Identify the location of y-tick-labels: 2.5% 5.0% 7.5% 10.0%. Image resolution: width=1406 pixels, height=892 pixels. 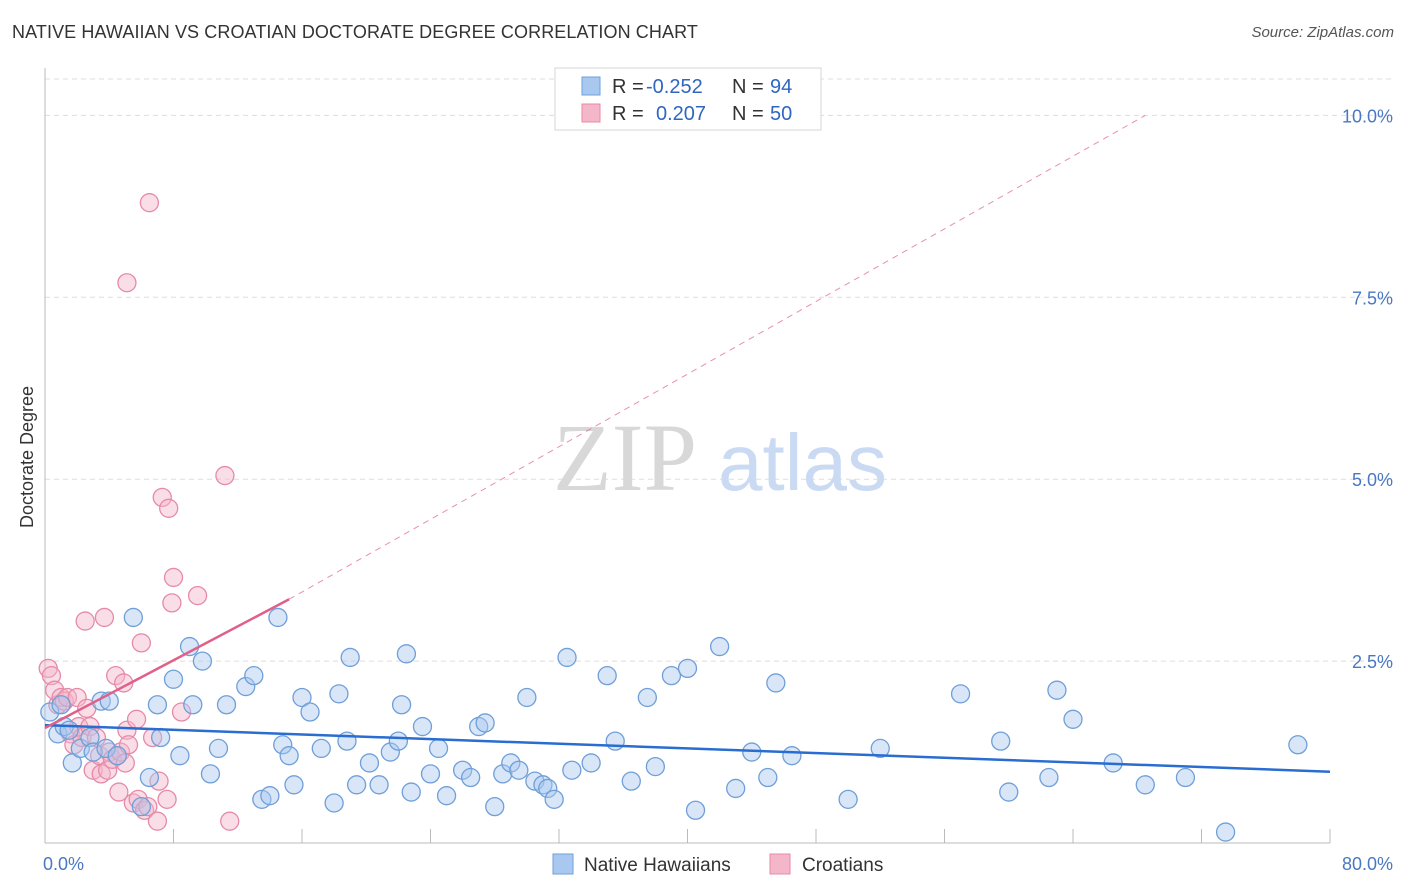
(1367, 389).